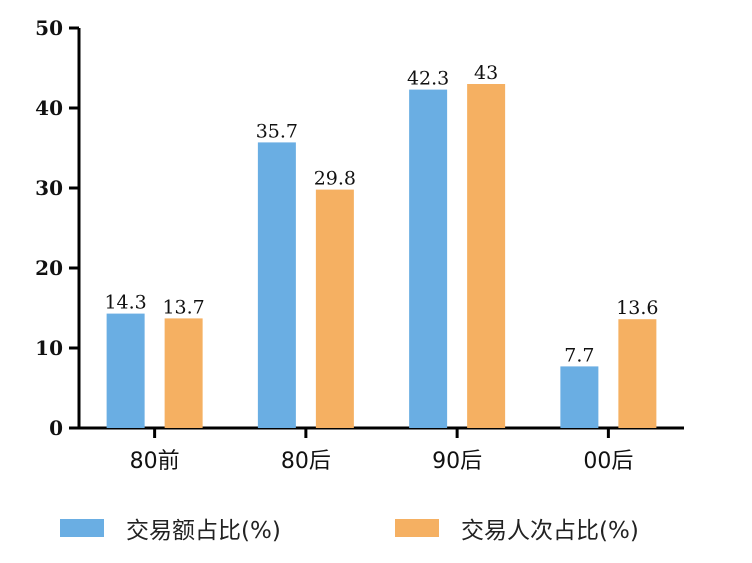 The width and height of the screenshot is (752, 563). Describe the element at coordinates (579, 355) in the screenshot. I see `data-label: 7.7` at that location.